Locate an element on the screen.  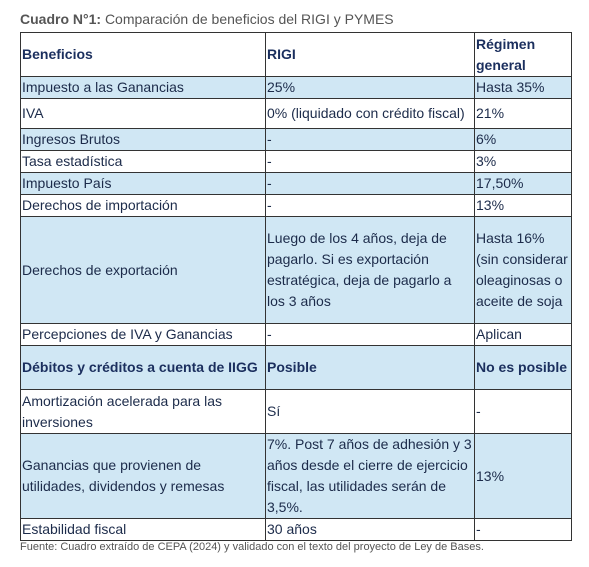
table-cell: Estabilidad fiscal is located at coordinates (143, 529).